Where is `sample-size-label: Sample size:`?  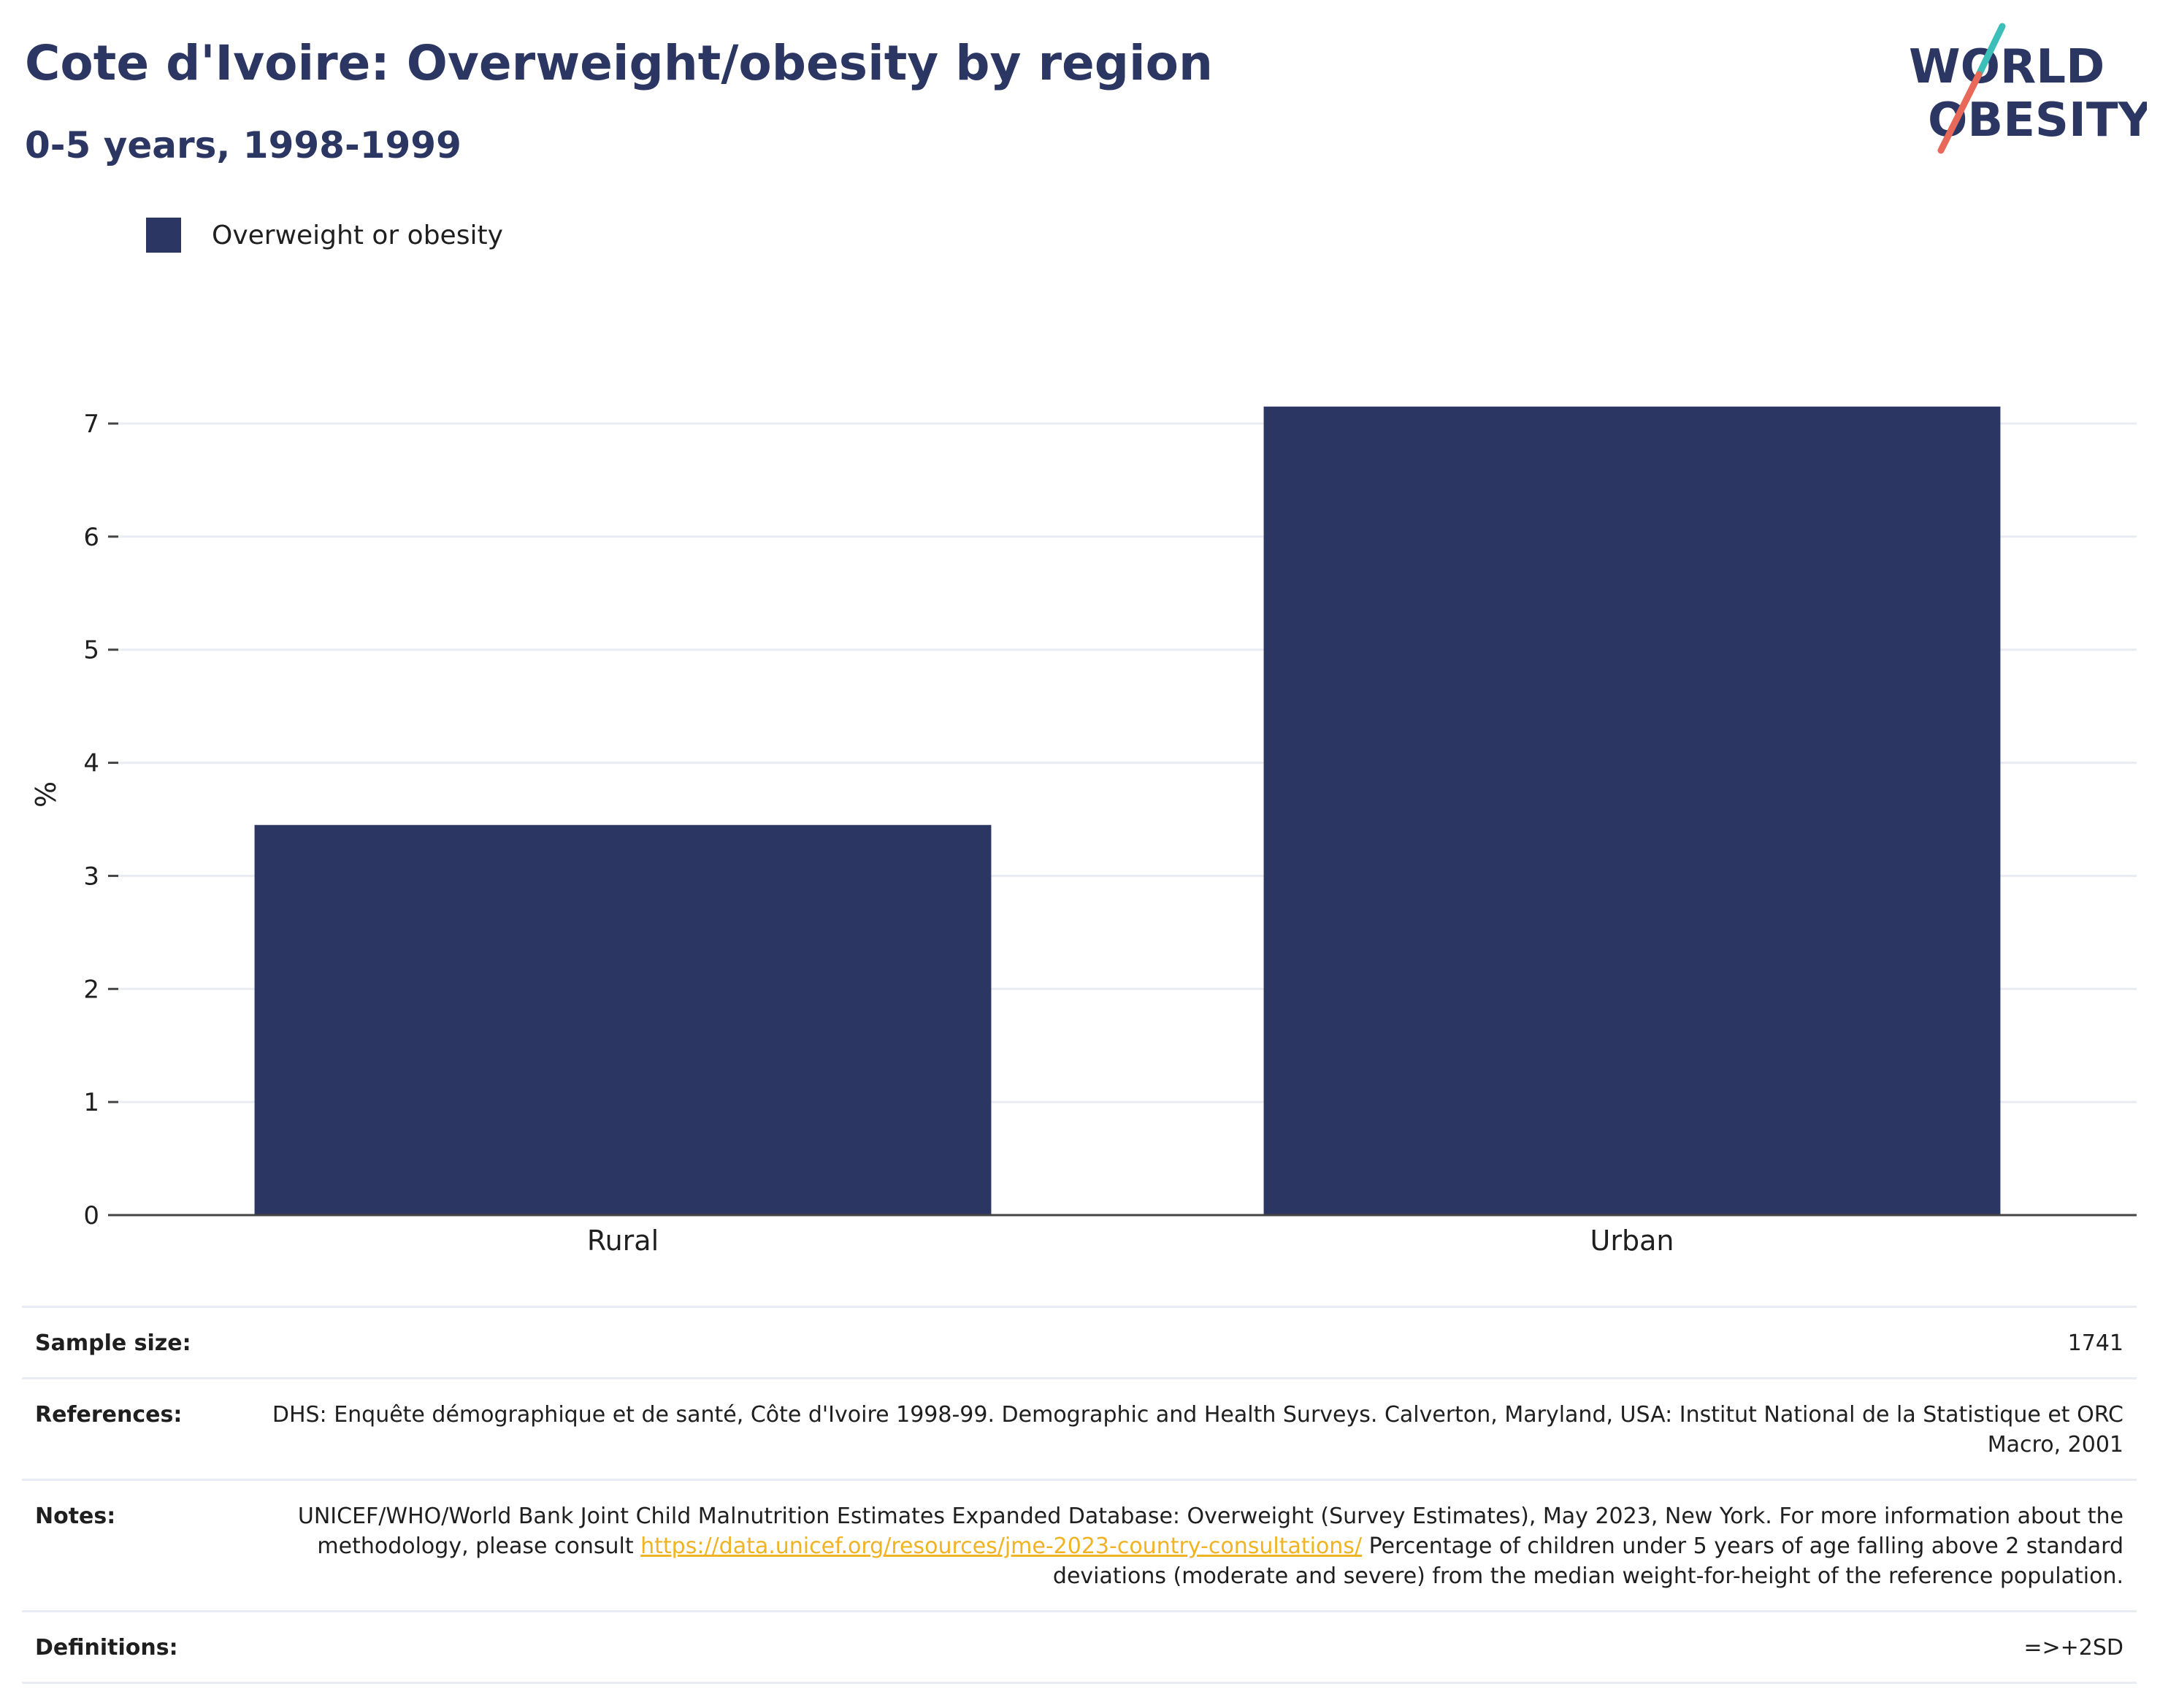
sample-size-label: Sample size: is located at coordinates (113, 1343).